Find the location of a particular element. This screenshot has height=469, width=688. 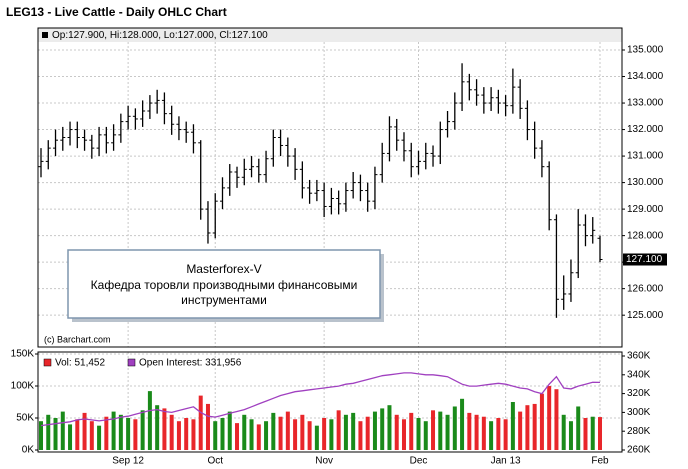

annotation-box is located at coordinates (224, 284).